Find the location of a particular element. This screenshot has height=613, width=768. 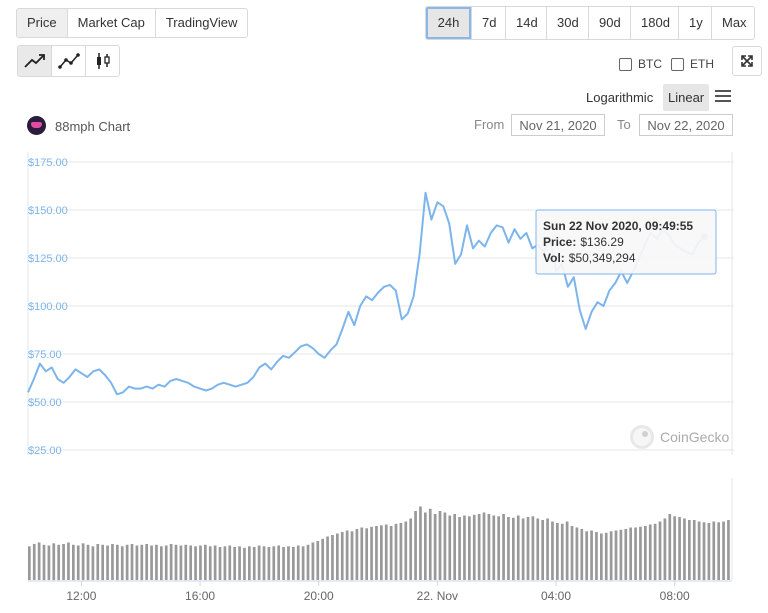

range-180d: 180d is located at coordinates (655, 23).